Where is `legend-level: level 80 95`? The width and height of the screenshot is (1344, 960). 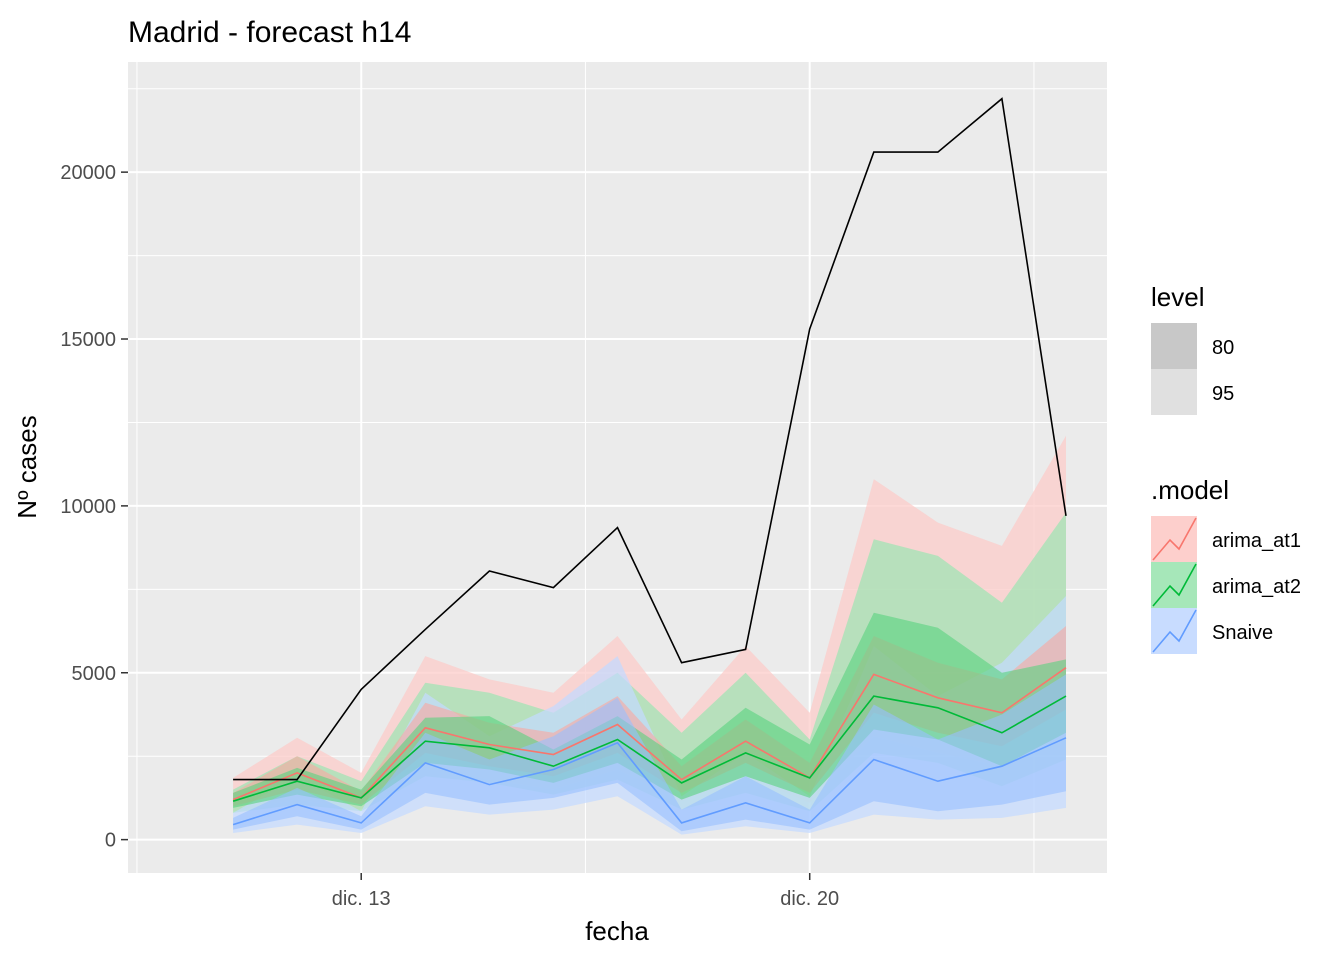
legend-level: level 80 95 is located at coordinates (1192, 348).